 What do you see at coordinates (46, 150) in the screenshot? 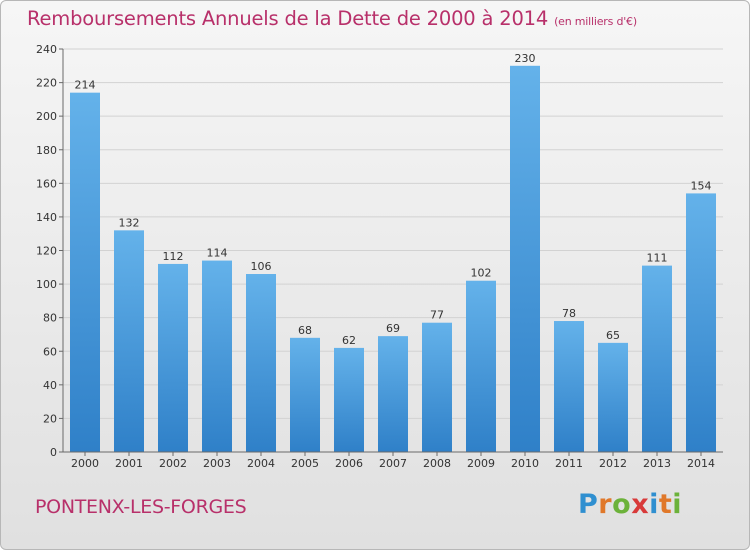
I see `y-tick-label: 180` at bounding box center [46, 150].